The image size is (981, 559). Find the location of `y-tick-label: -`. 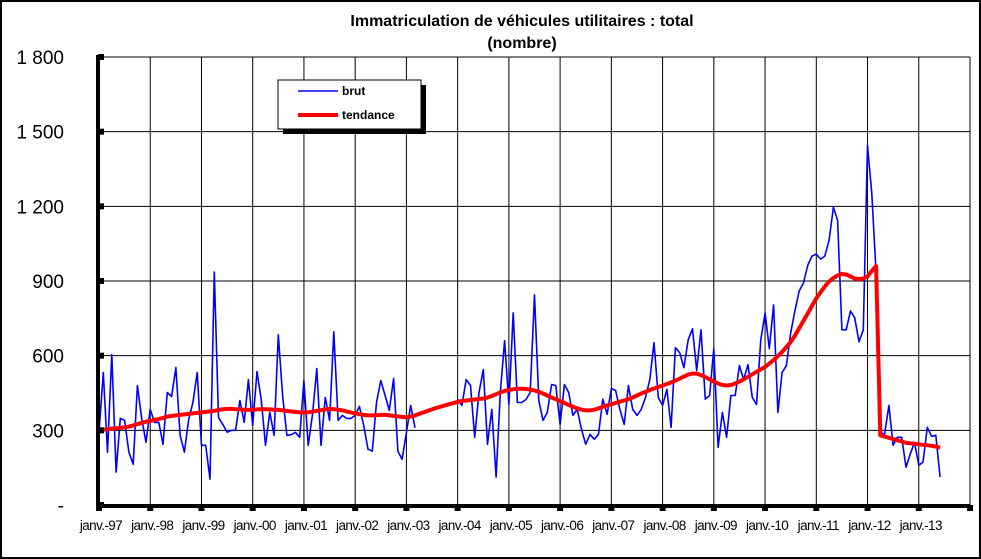

y-tick-label: - is located at coordinates (61, 506).